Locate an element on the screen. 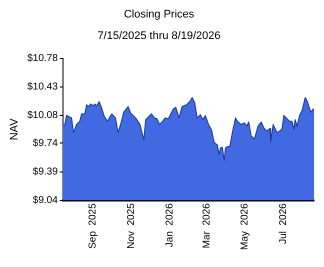 The width and height of the screenshot is (324, 267). x-tick-label: May 2026 is located at coordinates (245, 226).